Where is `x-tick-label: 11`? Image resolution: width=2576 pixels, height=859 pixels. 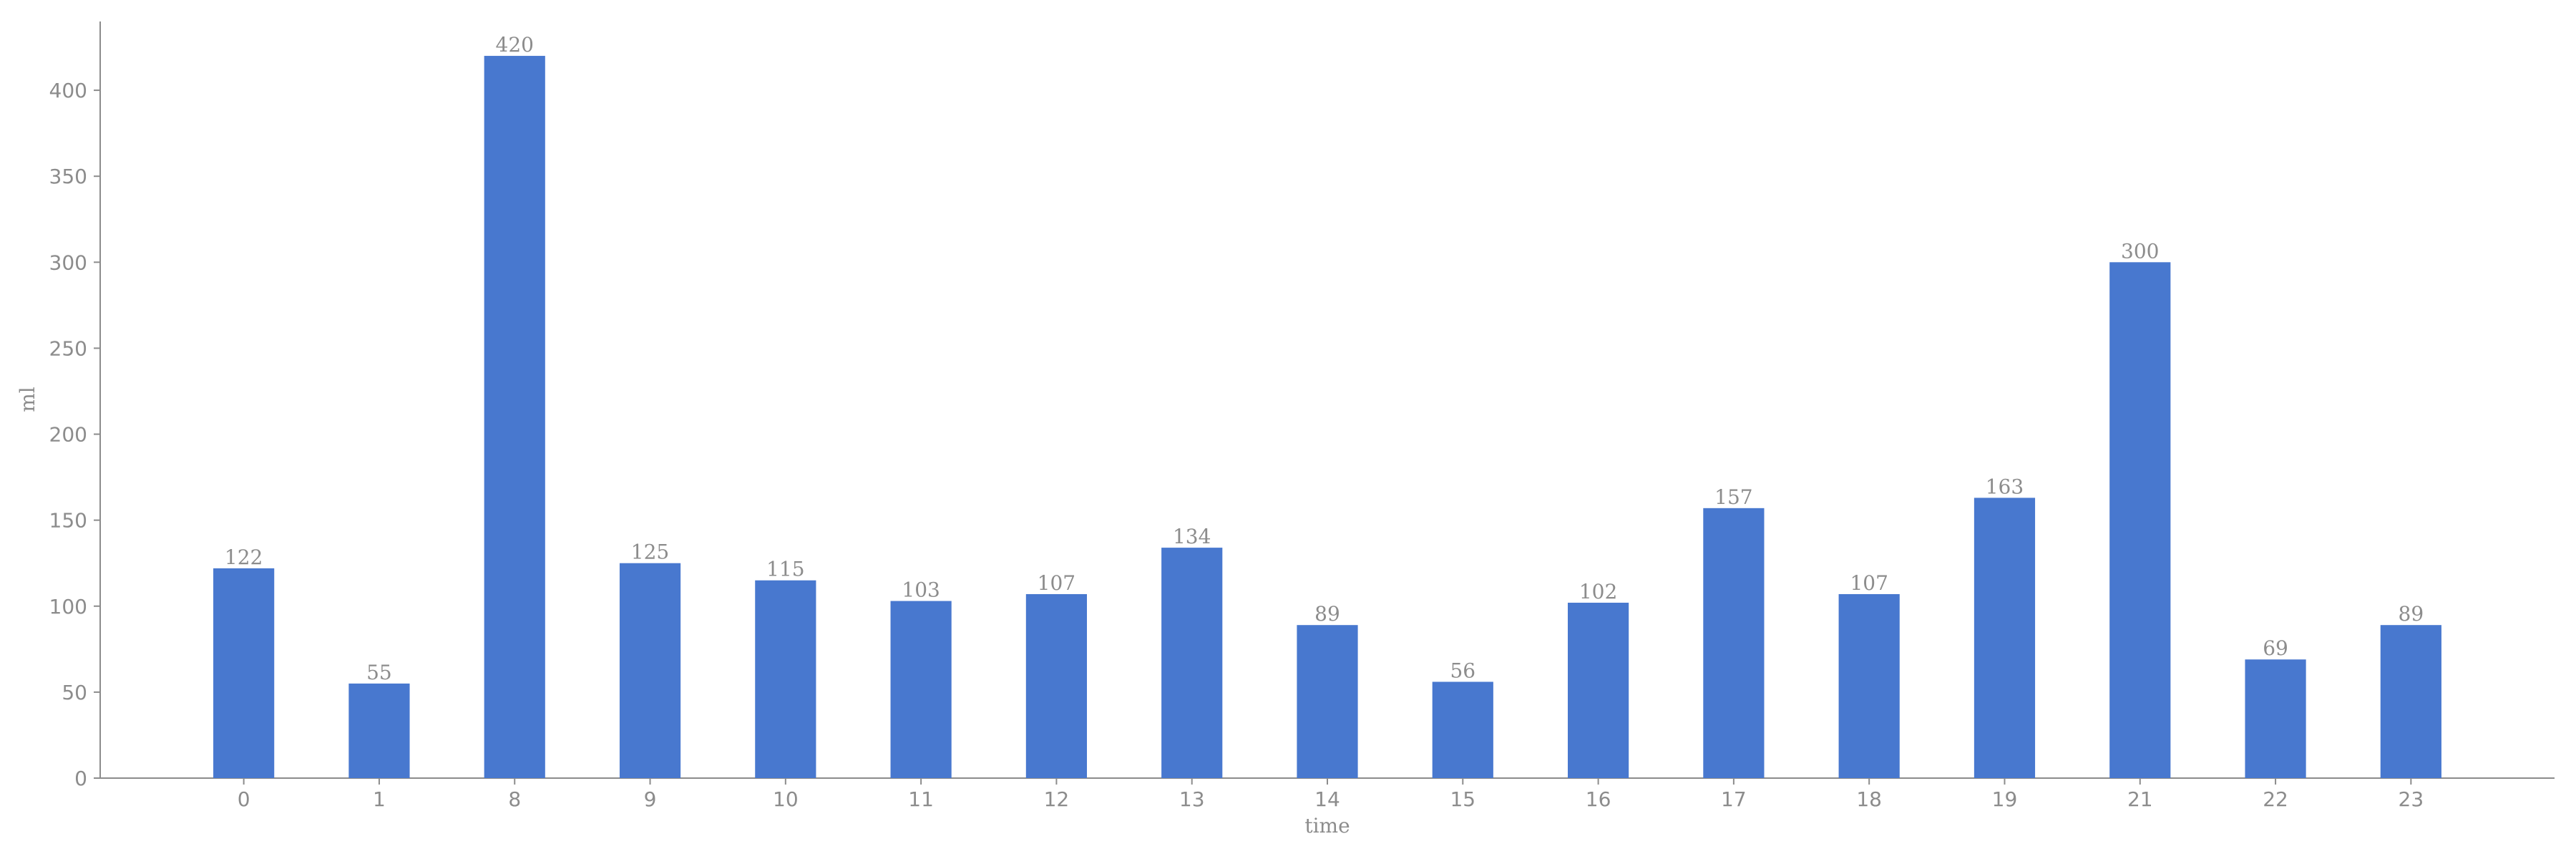 x-tick-label: 11 is located at coordinates (921, 799).